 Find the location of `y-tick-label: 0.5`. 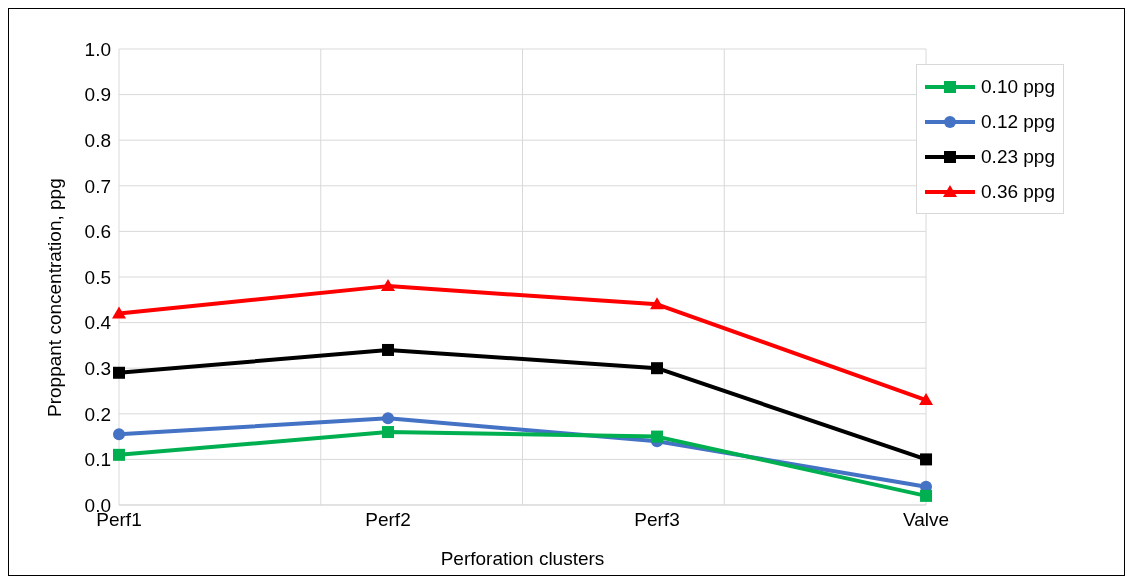

y-tick-label: 0.5 is located at coordinates (97, 277).